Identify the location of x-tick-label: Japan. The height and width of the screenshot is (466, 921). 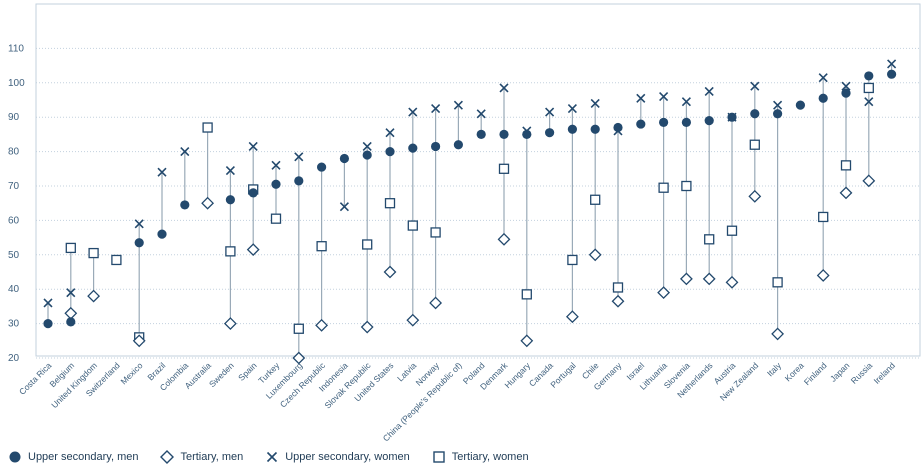
(840, 372).